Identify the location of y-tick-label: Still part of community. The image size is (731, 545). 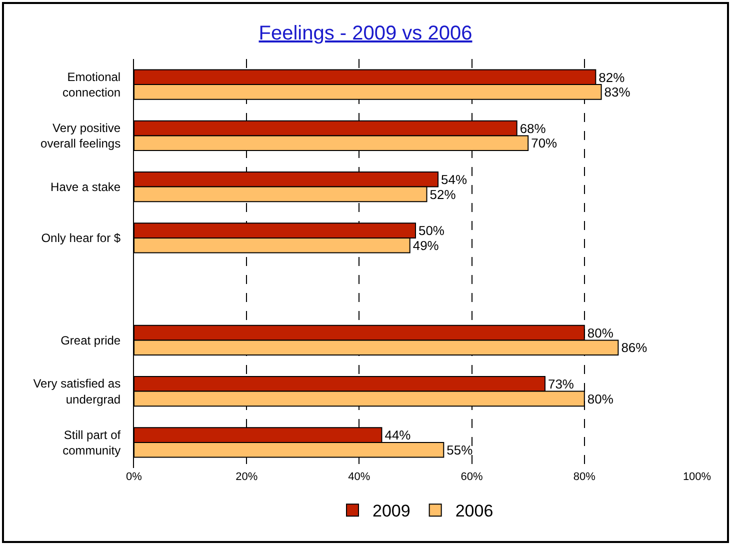
(92, 443).